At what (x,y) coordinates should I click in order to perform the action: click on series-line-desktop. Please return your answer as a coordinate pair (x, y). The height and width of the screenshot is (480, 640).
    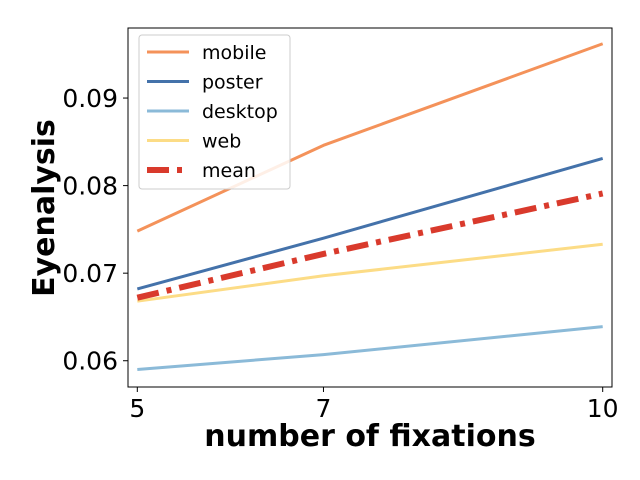
    Looking at the image, I should click on (370, 348).